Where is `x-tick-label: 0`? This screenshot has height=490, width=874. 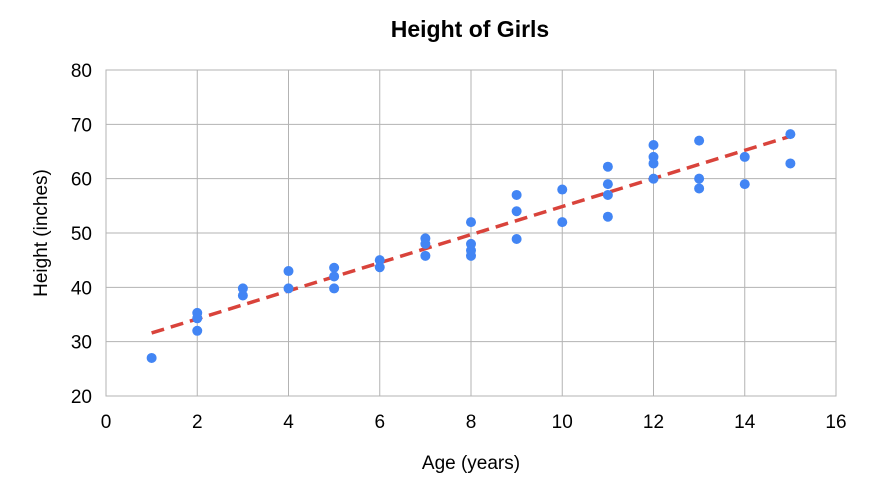 x-tick-label: 0 is located at coordinates (106, 422).